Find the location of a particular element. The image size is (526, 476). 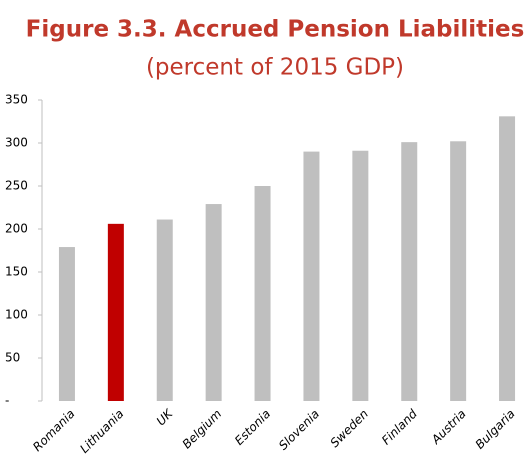

x-tick-label: Bulgaria is located at coordinates (495, 429).